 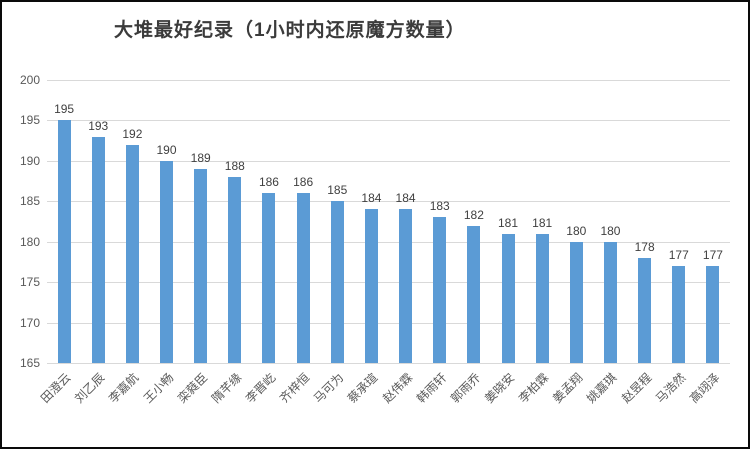 What do you see at coordinates (602, 388) in the screenshot?
I see `x-axis-label-text: 姚嘉琪` at bounding box center [602, 388].